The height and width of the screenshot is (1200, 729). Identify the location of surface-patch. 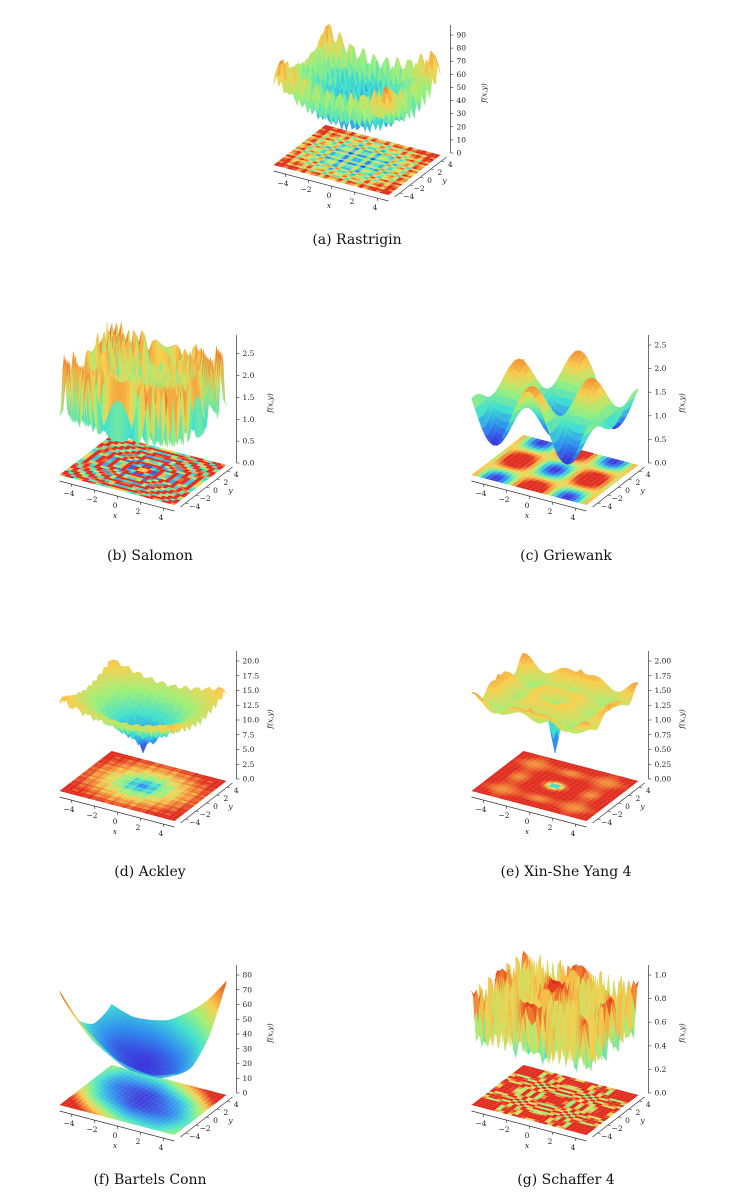
(173, 423).